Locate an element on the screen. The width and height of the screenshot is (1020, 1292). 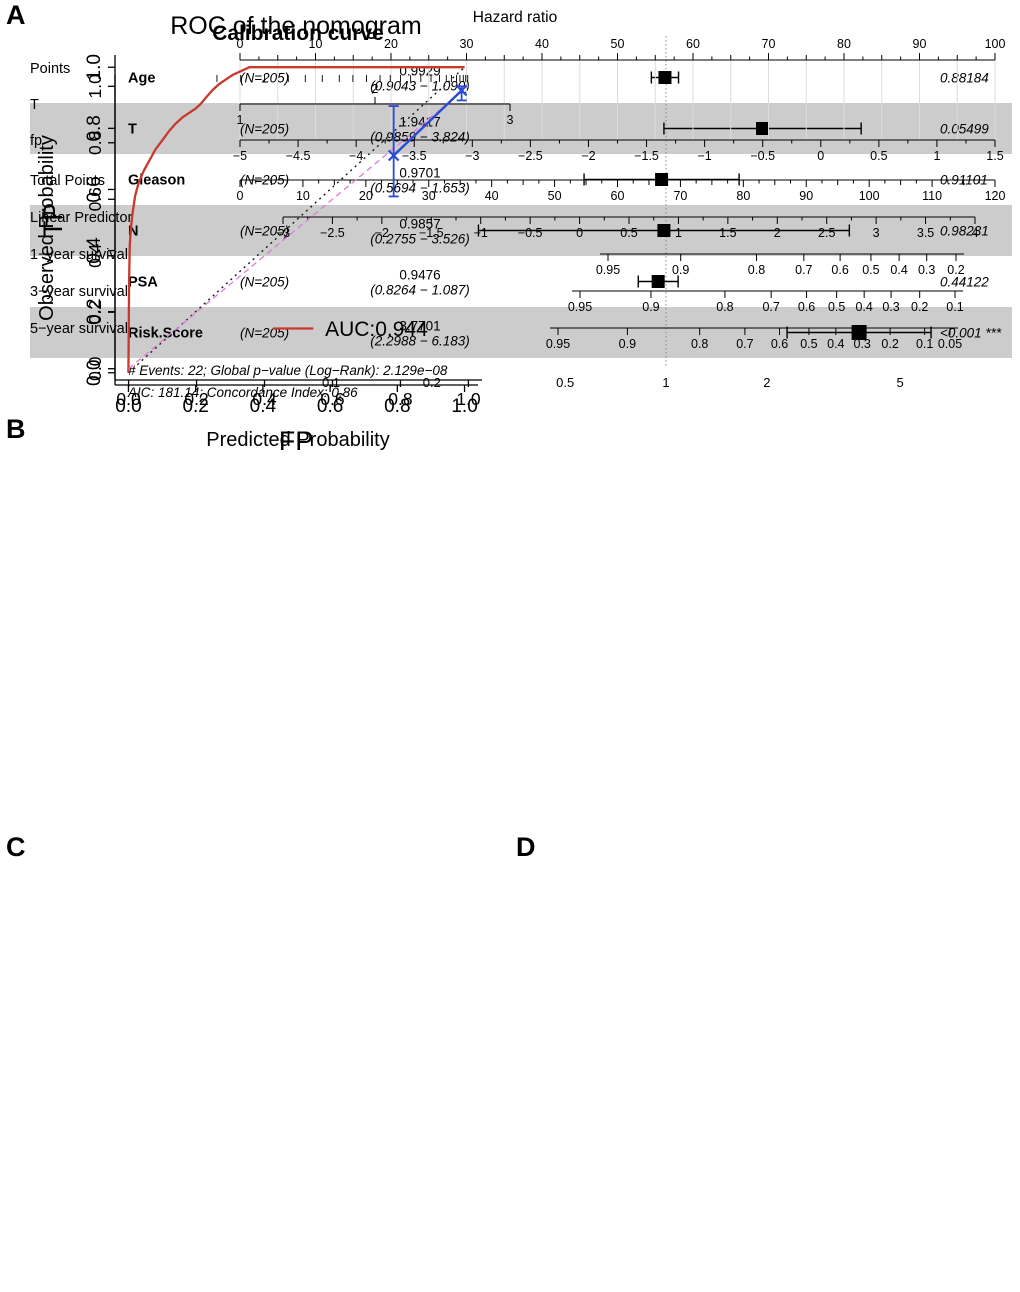
svg-text: 0.05499 is located at coordinates (964, 129).